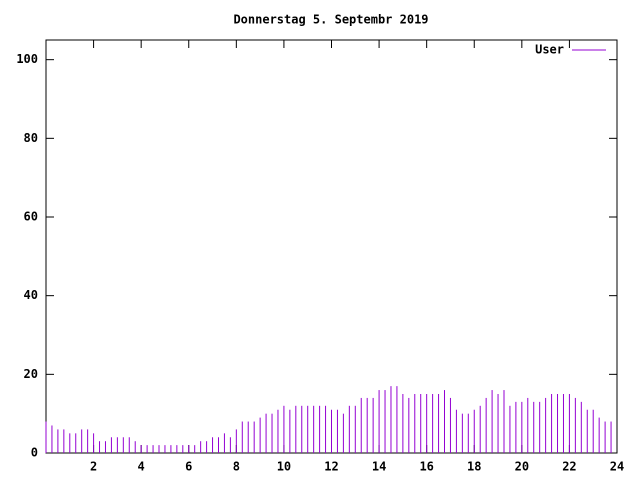 The width and height of the screenshot is (640, 480). I want to click on x-tick-label: 14, so click(379, 467).